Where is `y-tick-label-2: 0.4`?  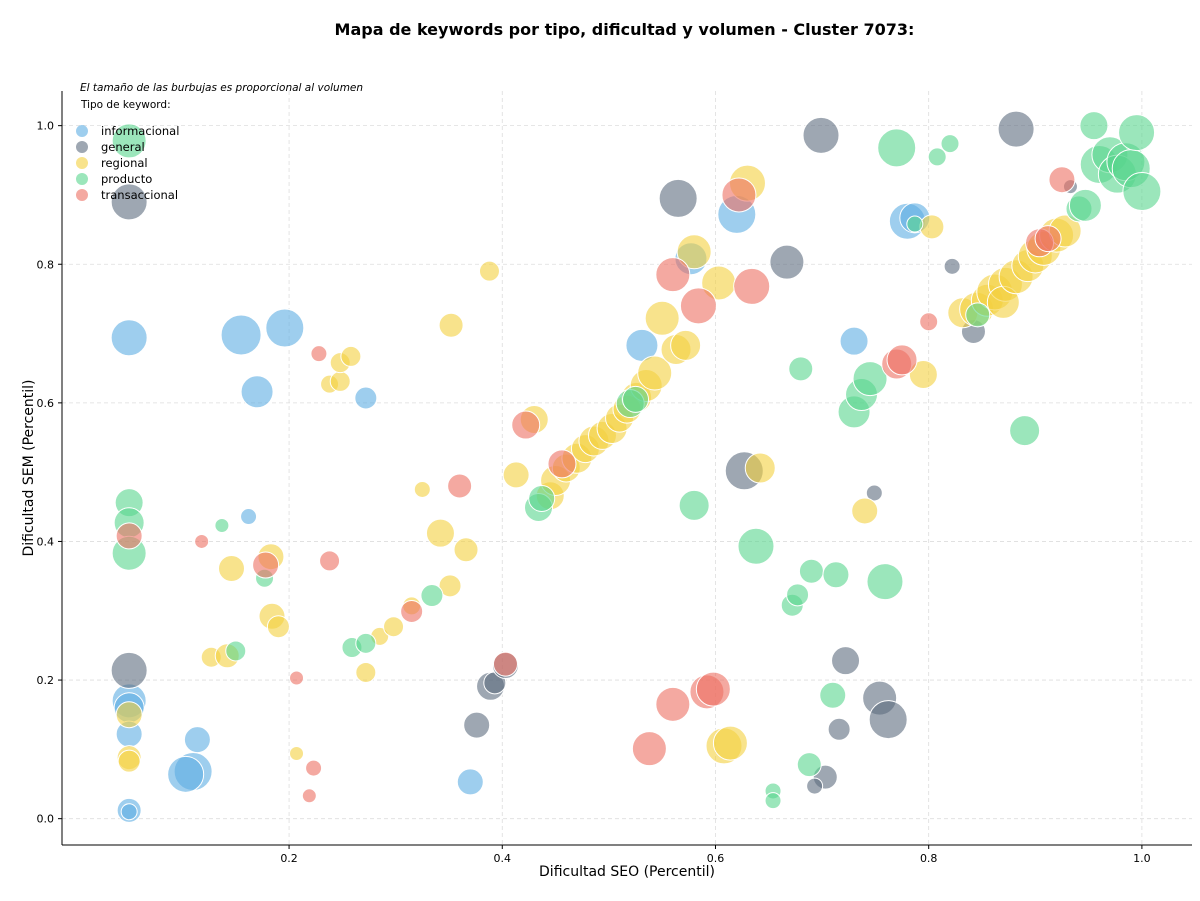 y-tick-label-2: 0.4 is located at coordinates (46, 541).